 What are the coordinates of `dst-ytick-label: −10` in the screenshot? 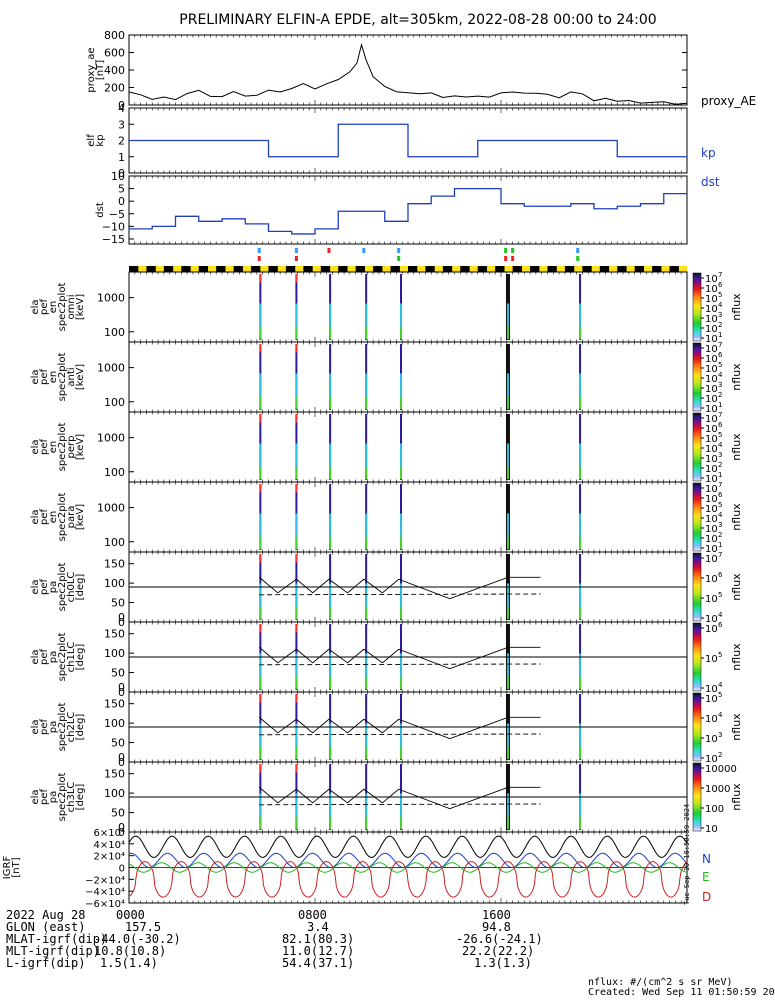 It's located at (113, 226).